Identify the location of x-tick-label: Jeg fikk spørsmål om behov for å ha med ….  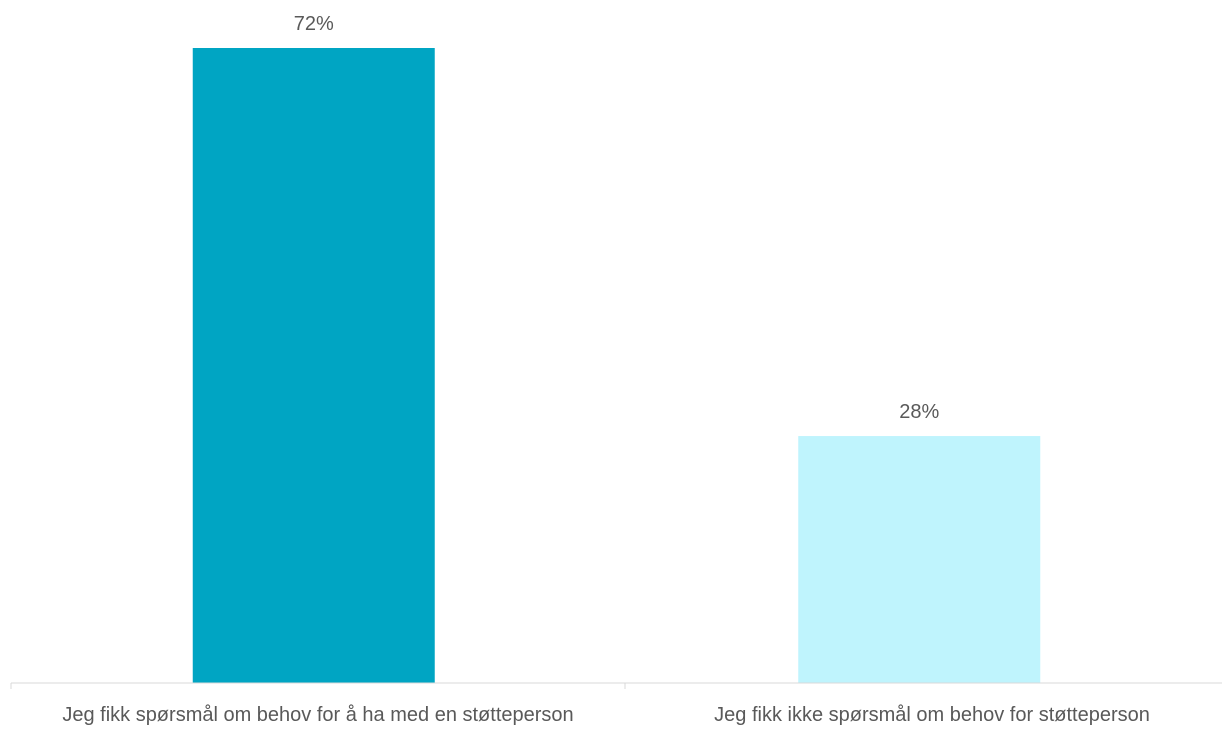
(318, 715).